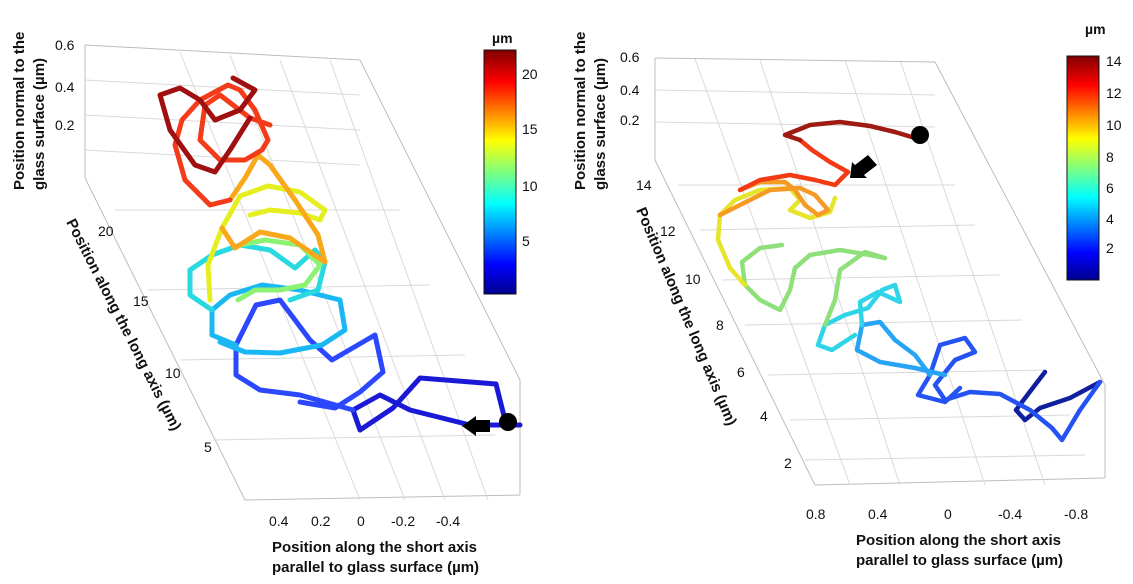  What do you see at coordinates (714, 324) in the screenshot?
I see `right-y-ticks: 14 12 10 8 6 4 2` at bounding box center [714, 324].